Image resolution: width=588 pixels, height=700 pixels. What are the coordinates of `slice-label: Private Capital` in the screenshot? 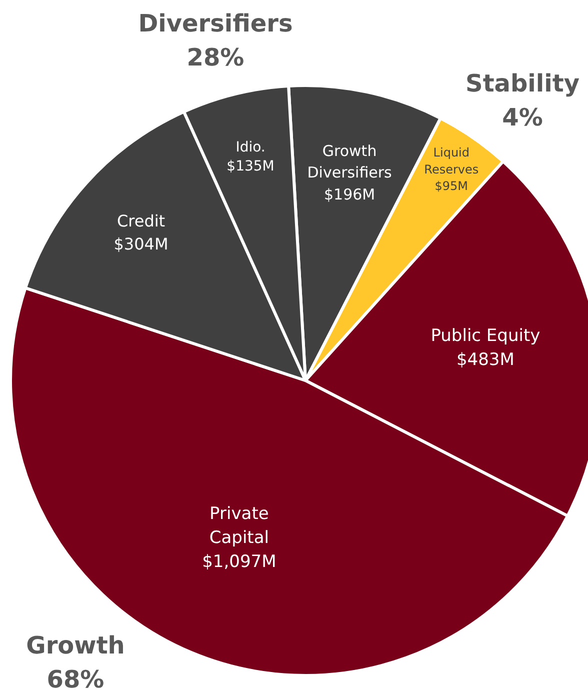 It's located at (239, 526).